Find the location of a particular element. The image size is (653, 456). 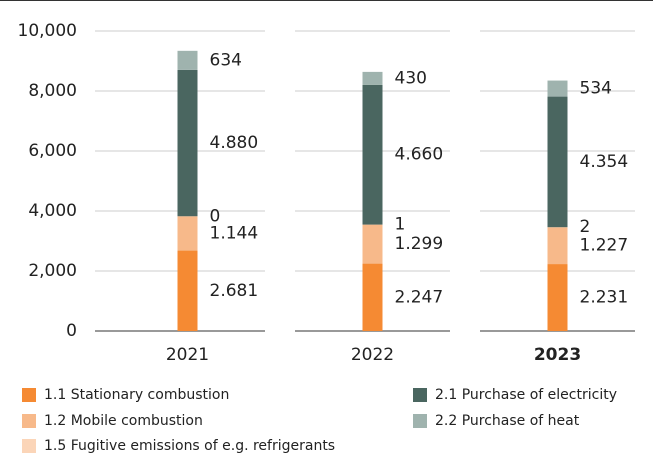

value-label: 2.247 is located at coordinates (419, 297).